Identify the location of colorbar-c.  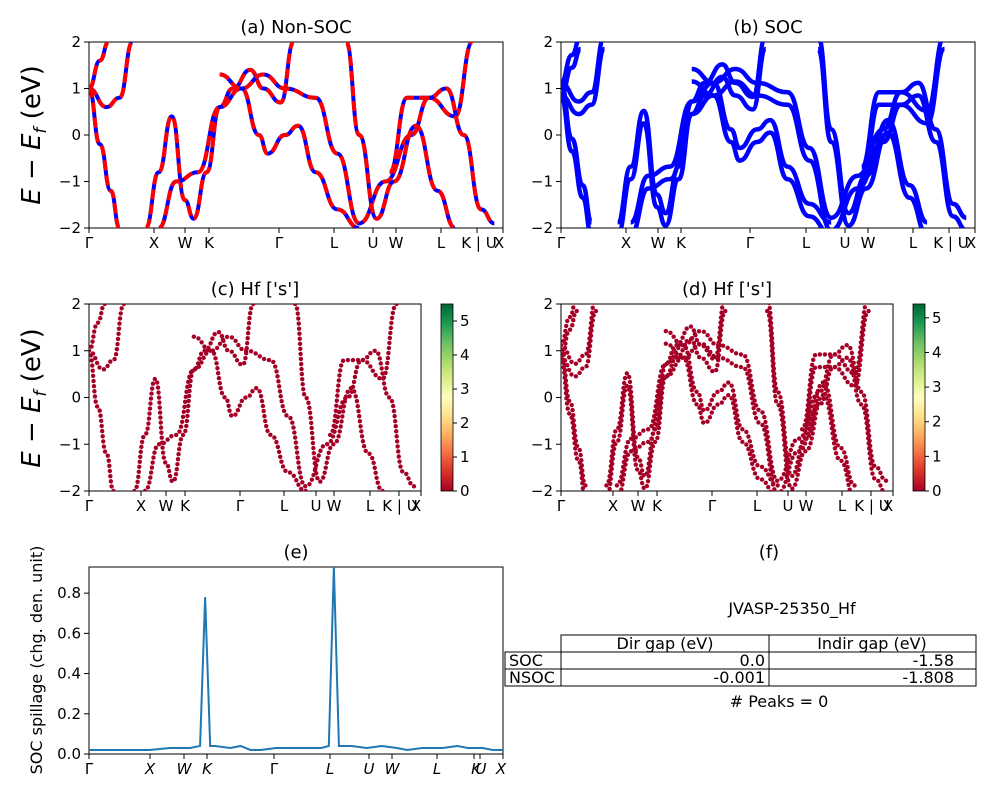
(447, 397).